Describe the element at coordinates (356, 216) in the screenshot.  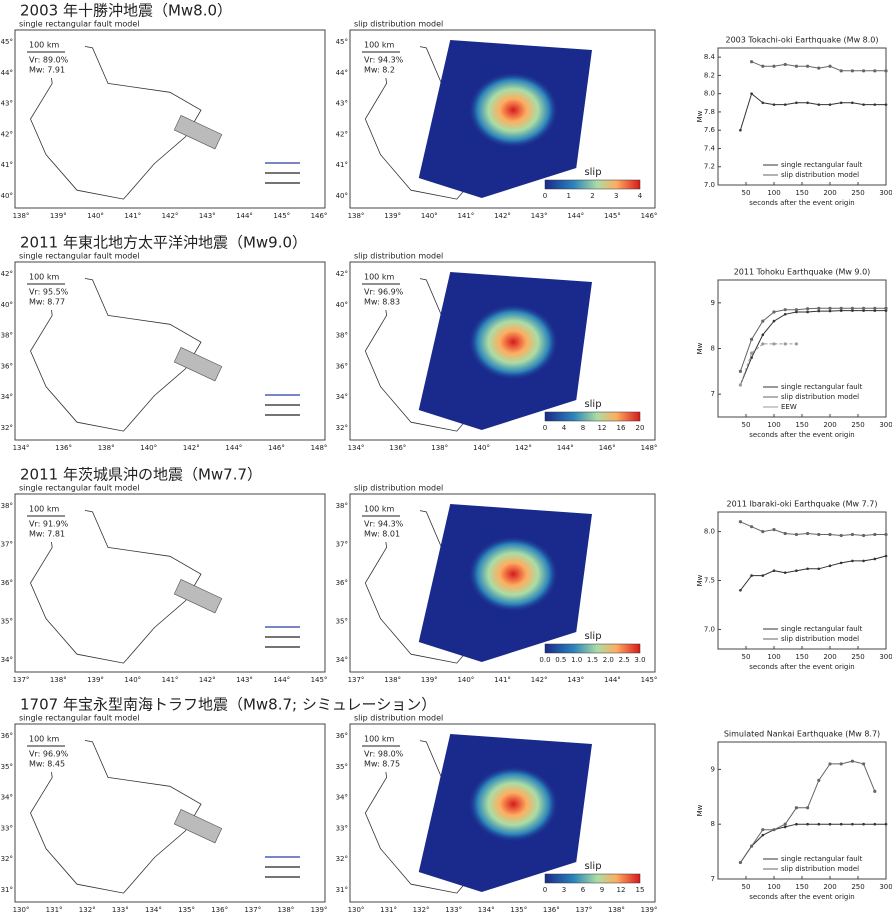
I see `lon-label: 138°` at that location.